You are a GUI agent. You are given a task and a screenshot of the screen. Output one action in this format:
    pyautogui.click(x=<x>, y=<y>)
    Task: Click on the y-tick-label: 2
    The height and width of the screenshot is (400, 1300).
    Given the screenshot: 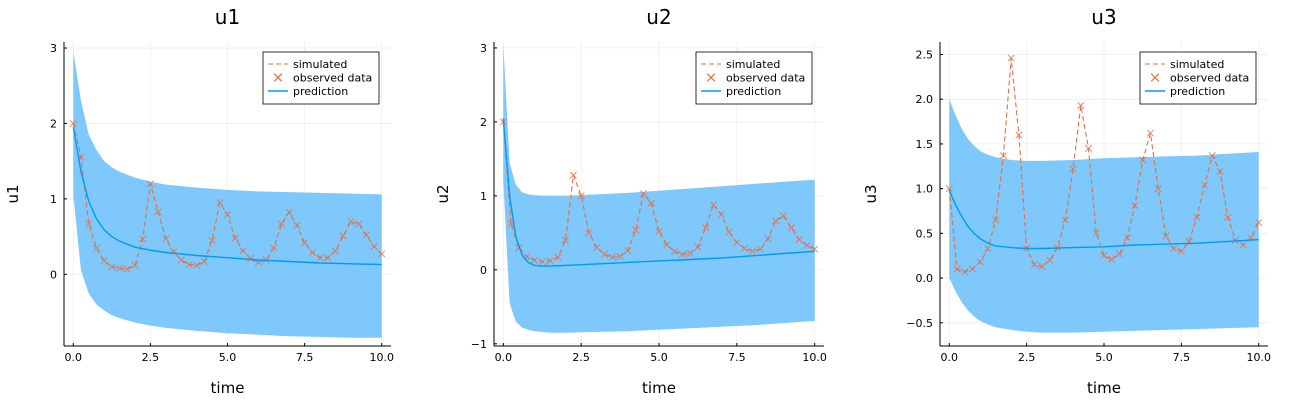 What is the action you would take?
    pyautogui.click(x=53, y=123)
    